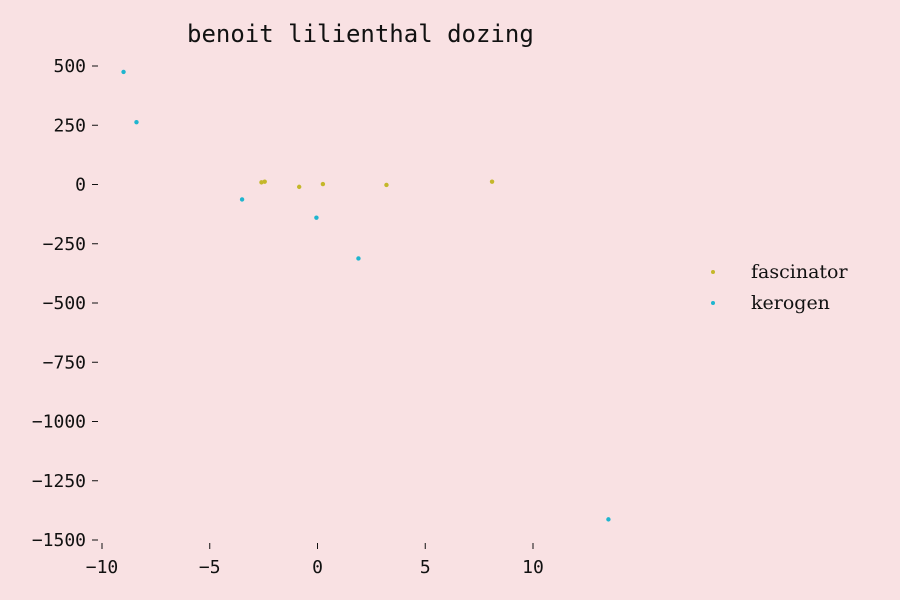  Describe the element at coordinates (425, 567) in the screenshot. I see `x-tick-label: 5` at that location.